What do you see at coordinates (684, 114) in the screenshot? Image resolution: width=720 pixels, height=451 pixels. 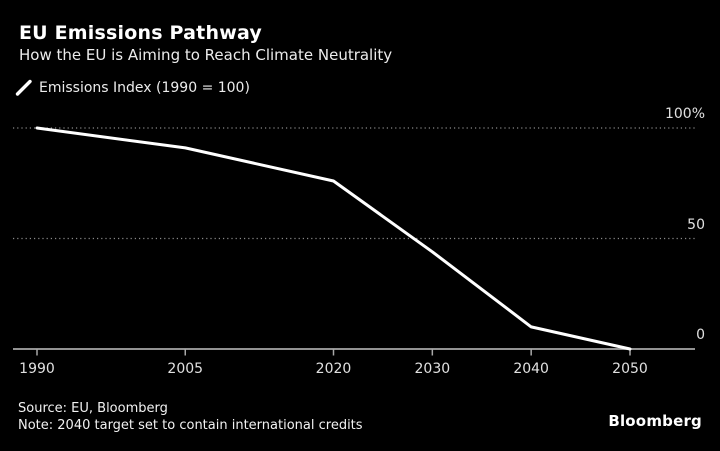 I see `y-axis-label-100: 100%` at bounding box center [684, 114].